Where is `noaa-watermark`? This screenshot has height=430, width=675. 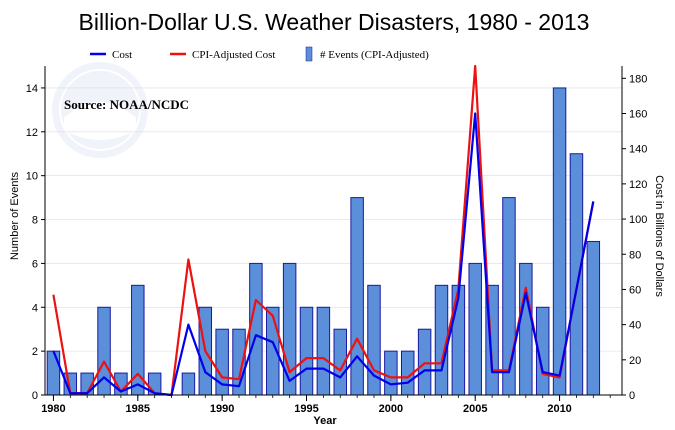 noaa-watermark is located at coordinates (100, 110).